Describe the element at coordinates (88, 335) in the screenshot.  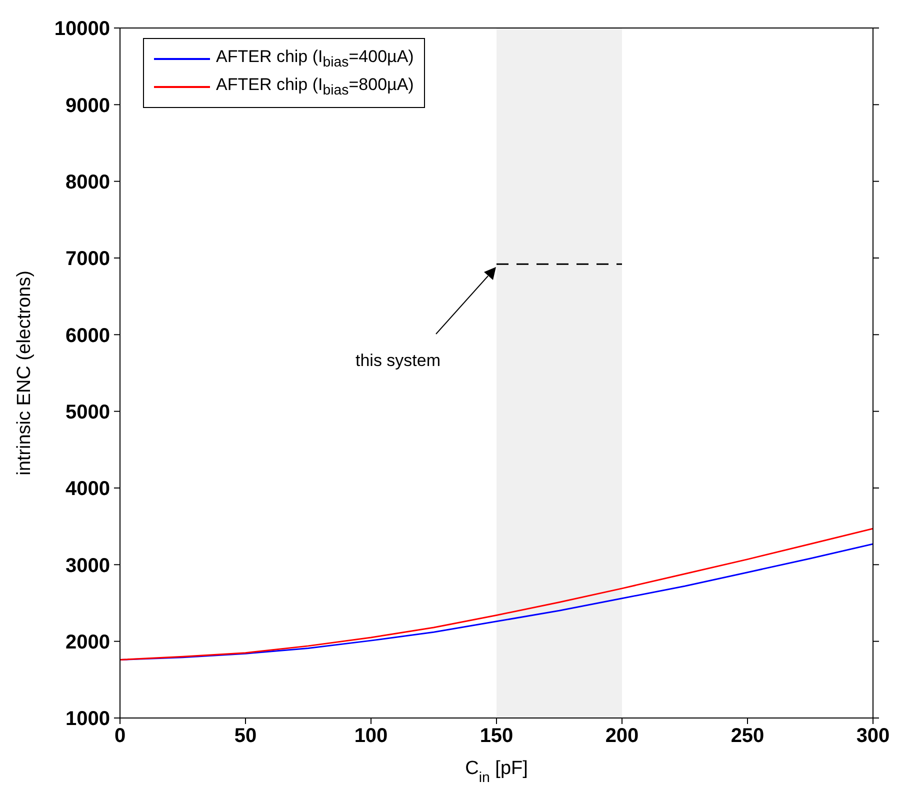
I see `y-tick-label: 6000` at that location.